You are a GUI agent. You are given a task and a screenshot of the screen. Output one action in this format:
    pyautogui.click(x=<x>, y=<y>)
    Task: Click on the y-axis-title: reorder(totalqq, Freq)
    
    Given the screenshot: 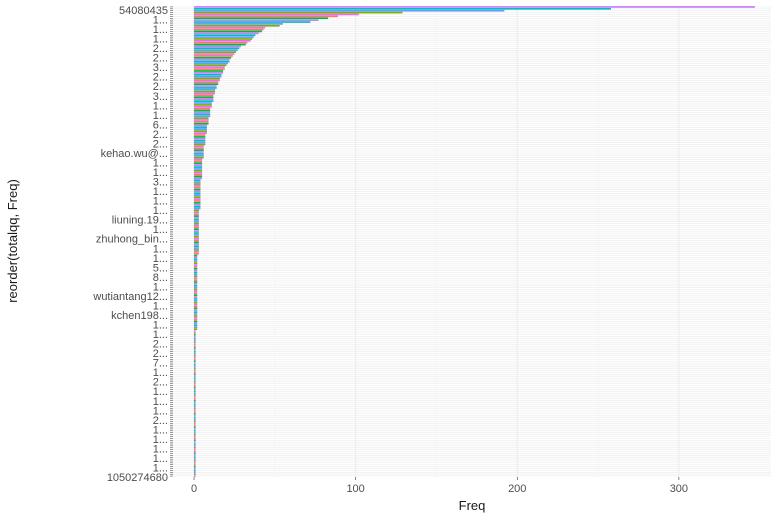 What is the action you would take?
    pyautogui.click(x=12, y=241)
    